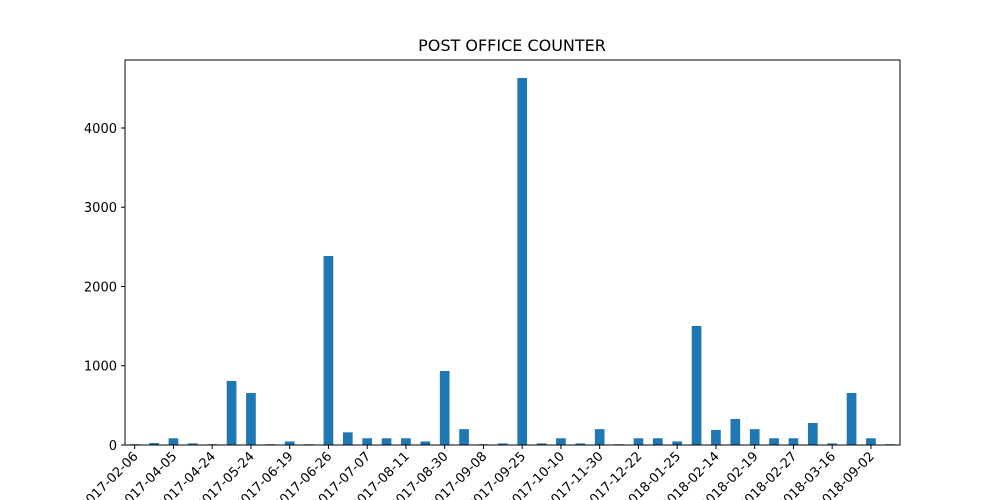 Image resolution: width=1000 pixels, height=500 pixels. I want to click on chart-title: POST OFFICE COUNTER, so click(512, 45).